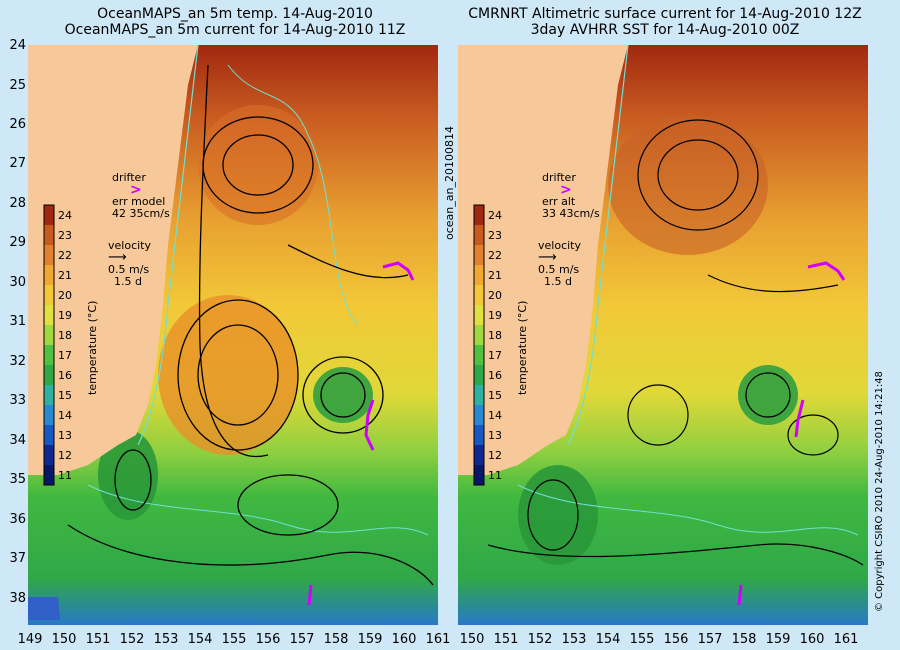  I want to click on right-velocity-legend: velocity ⟶ 0.5 m/s 1.5 d, so click(559, 264).